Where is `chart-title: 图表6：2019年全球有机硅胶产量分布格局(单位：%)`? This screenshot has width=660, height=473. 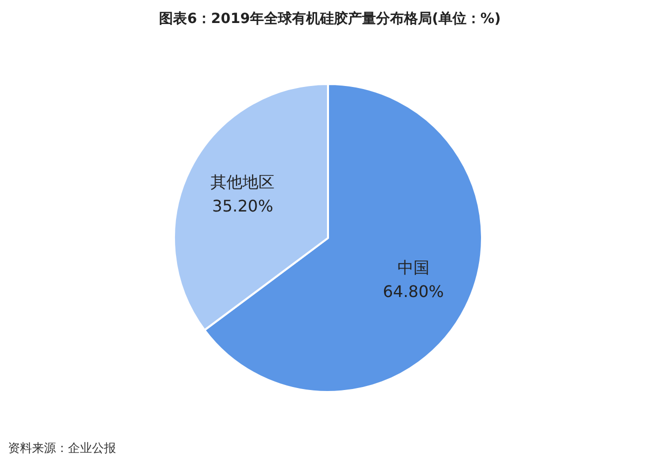 chart-title: 图表6：2019年全球有机硅胶产量分布格局(单位：%) is located at coordinates (330, 19).